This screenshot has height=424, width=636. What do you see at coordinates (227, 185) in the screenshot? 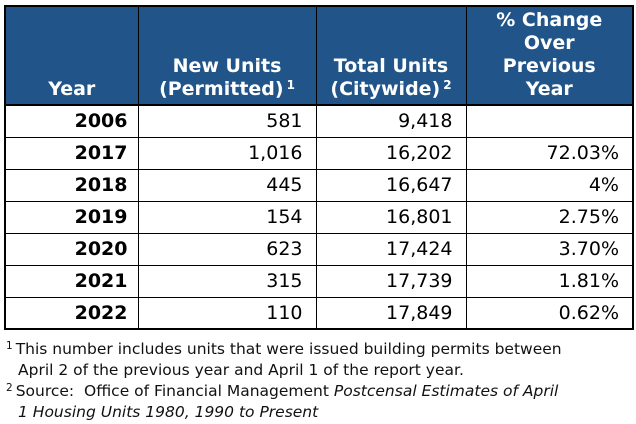
I see `new-units-cell: 445` at bounding box center [227, 185].